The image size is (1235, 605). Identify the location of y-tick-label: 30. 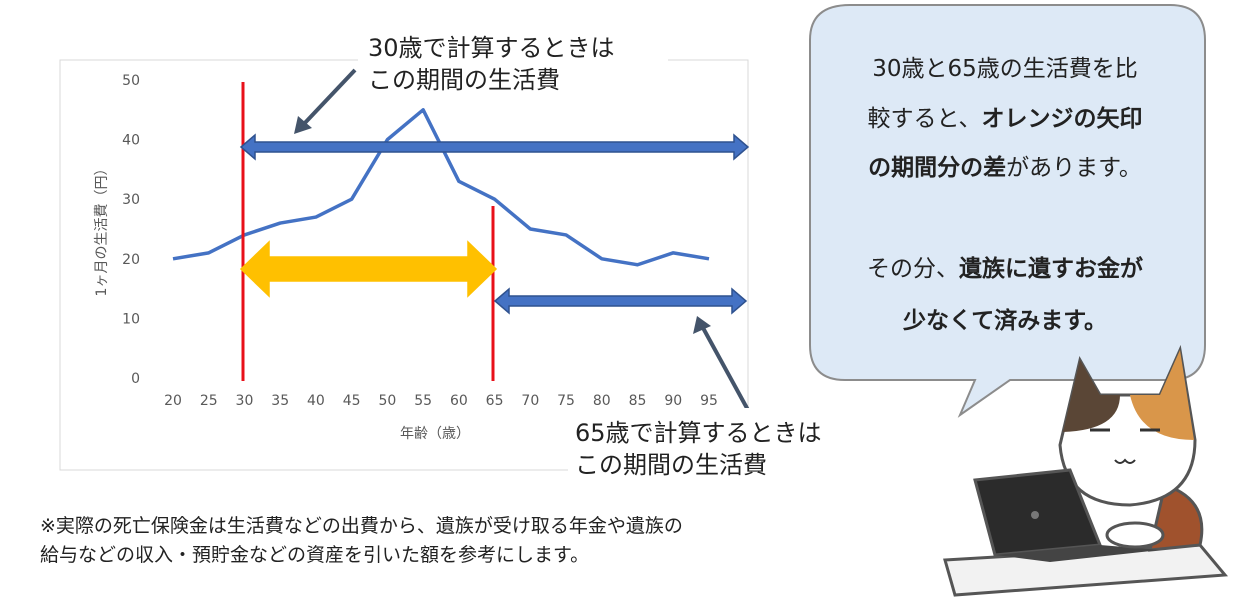
(131, 200).